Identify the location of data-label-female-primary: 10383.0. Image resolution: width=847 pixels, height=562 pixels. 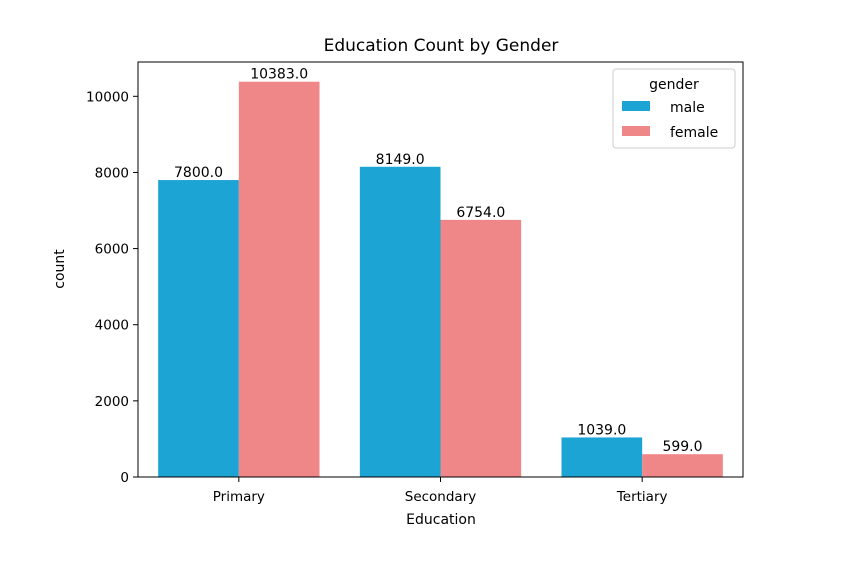
(279, 75).